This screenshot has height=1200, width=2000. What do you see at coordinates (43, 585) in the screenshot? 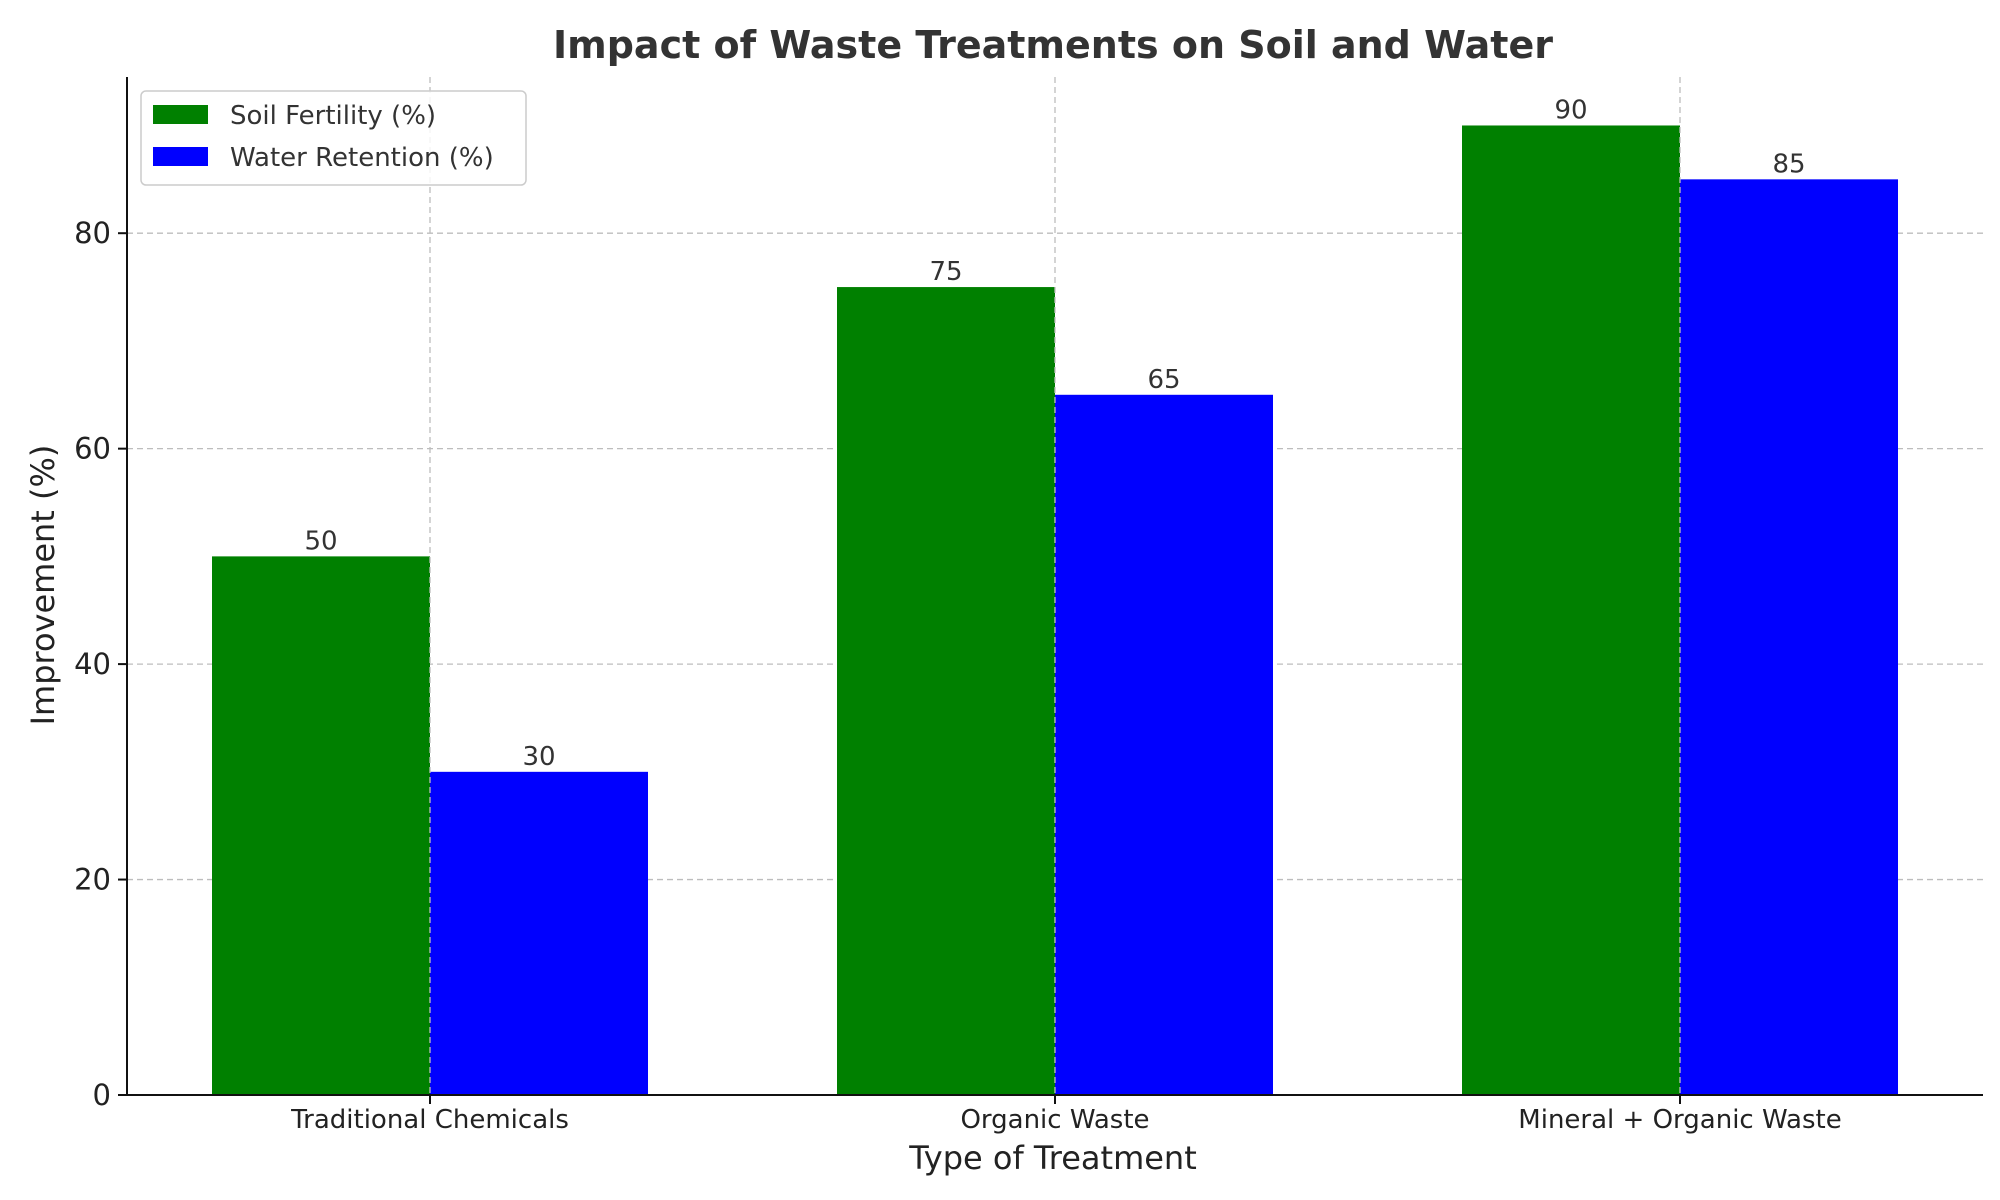
I see `y-axis-label: Improvement (%)` at bounding box center [43, 585].